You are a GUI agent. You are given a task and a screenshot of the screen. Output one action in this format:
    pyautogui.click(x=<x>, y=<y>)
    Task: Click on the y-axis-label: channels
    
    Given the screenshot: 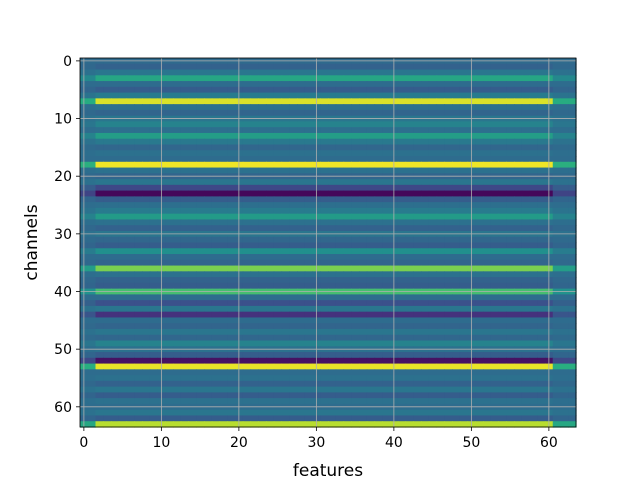 What is the action you would take?
    pyautogui.click(x=32, y=242)
    